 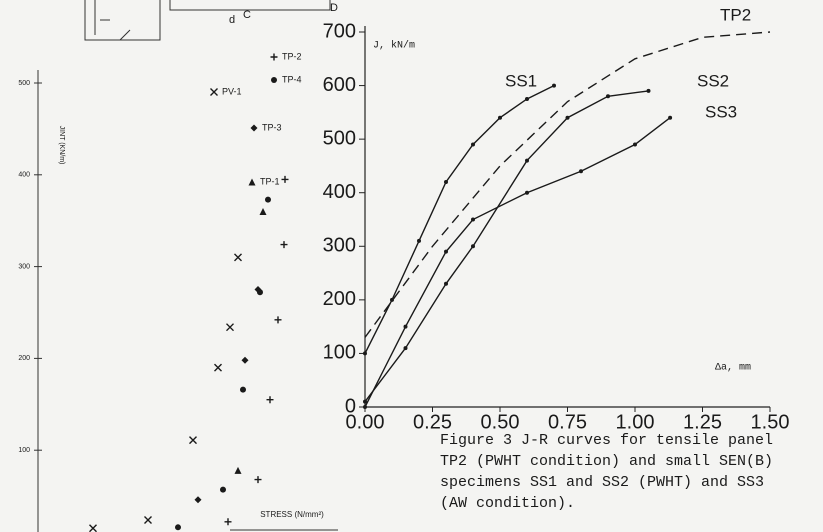 What do you see at coordinates (432, 422) in the screenshot?
I see `x-tick-label: 0.25` at bounding box center [432, 422].